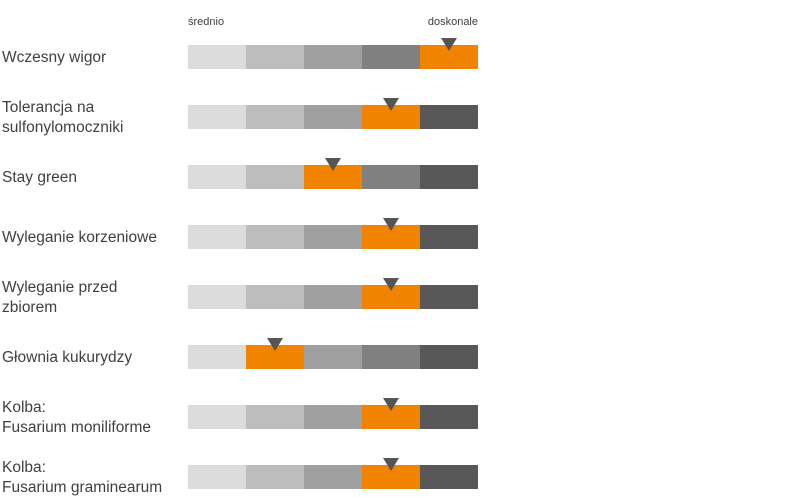 This screenshot has width=800, height=497. I want to click on row-label: sulfonylomoczniki, so click(62, 127).